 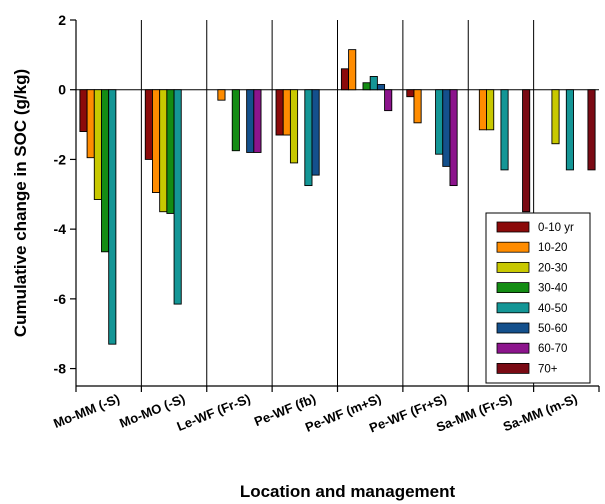 I want to click on legend-label: 30-40, so click(x=552, y=289).